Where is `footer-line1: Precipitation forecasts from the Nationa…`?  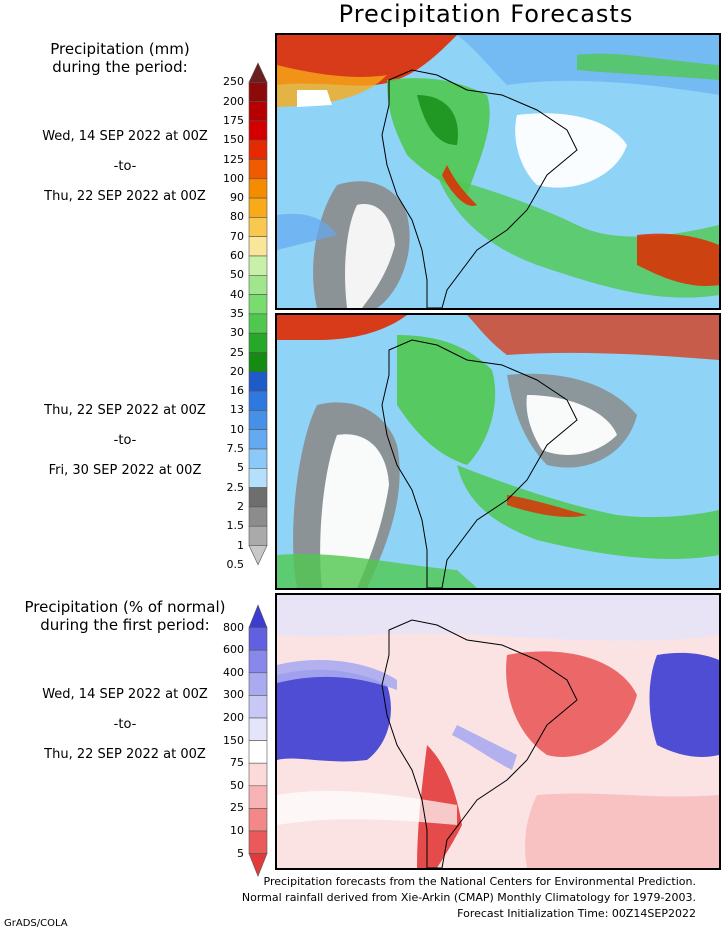 footer-line1: Precipitation forecasts from the Nationa… is located at coordinates (480, 881).